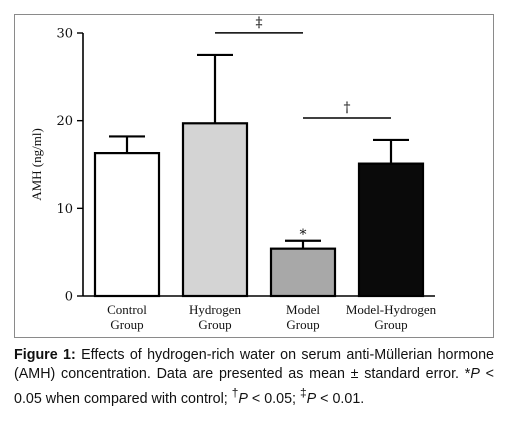 This screenshot has width=506, height=426. I want to click on y-tick-label: 30, so click(64, 34).